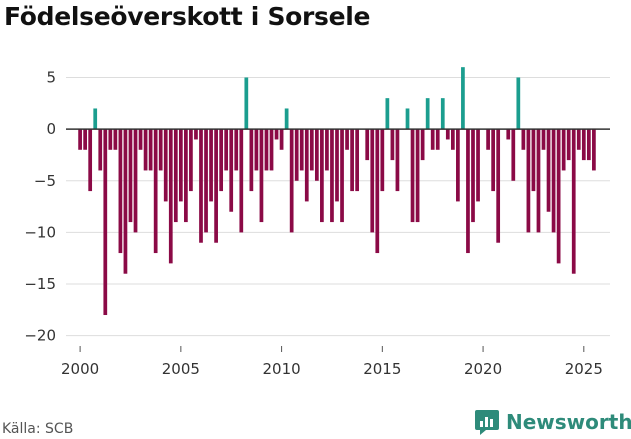 This screenshot has height=439, width=631. I want to click on y-tick-label: −20, so click(40, 336).